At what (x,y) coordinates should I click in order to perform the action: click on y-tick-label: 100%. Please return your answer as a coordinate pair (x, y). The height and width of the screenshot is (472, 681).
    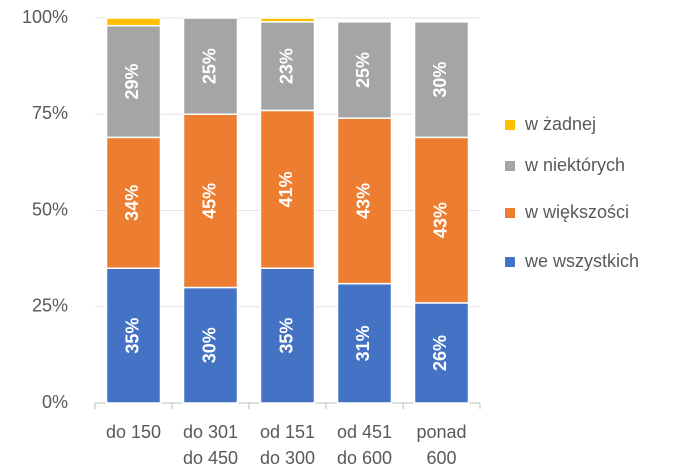
    Looking at the image, I should click on (45, 17).